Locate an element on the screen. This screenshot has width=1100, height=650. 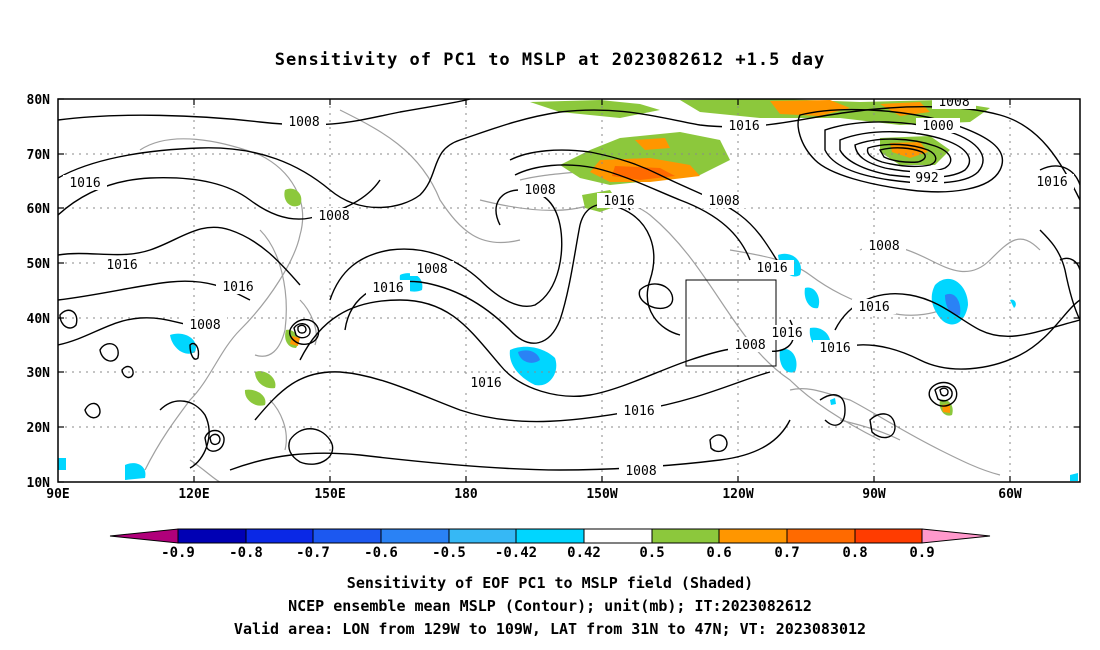
colorbar-end-high is located at coordinates (956, 536).